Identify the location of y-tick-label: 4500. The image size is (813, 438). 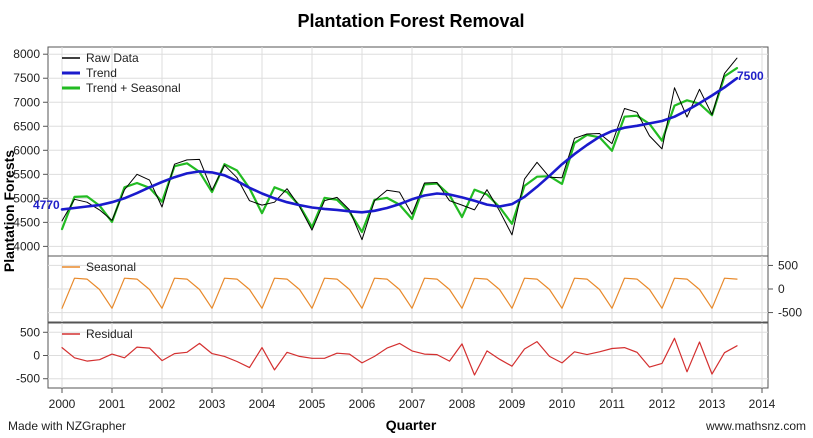
(26, 222).